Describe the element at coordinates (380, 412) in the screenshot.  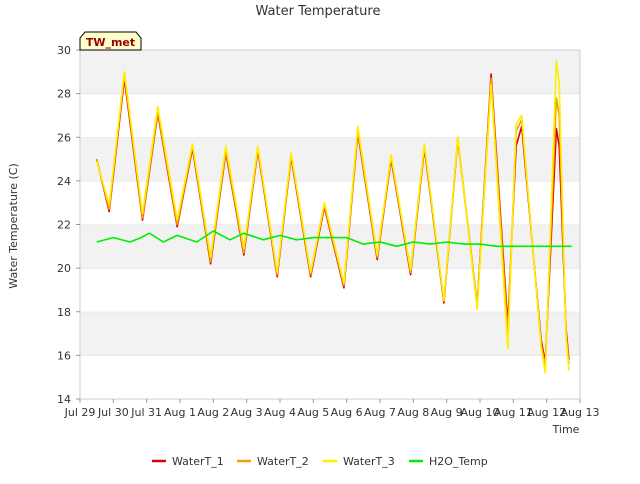
I see `x-tick-label: Aug 7` at that location.